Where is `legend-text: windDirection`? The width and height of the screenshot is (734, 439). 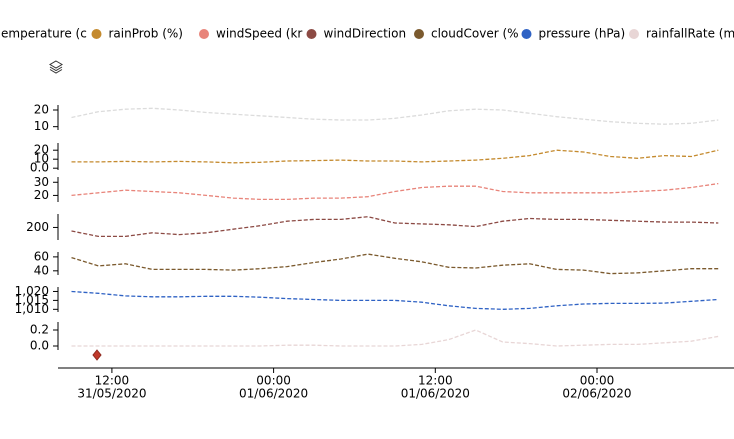
legend-text: windDirection is located at coordinates (365, 34).